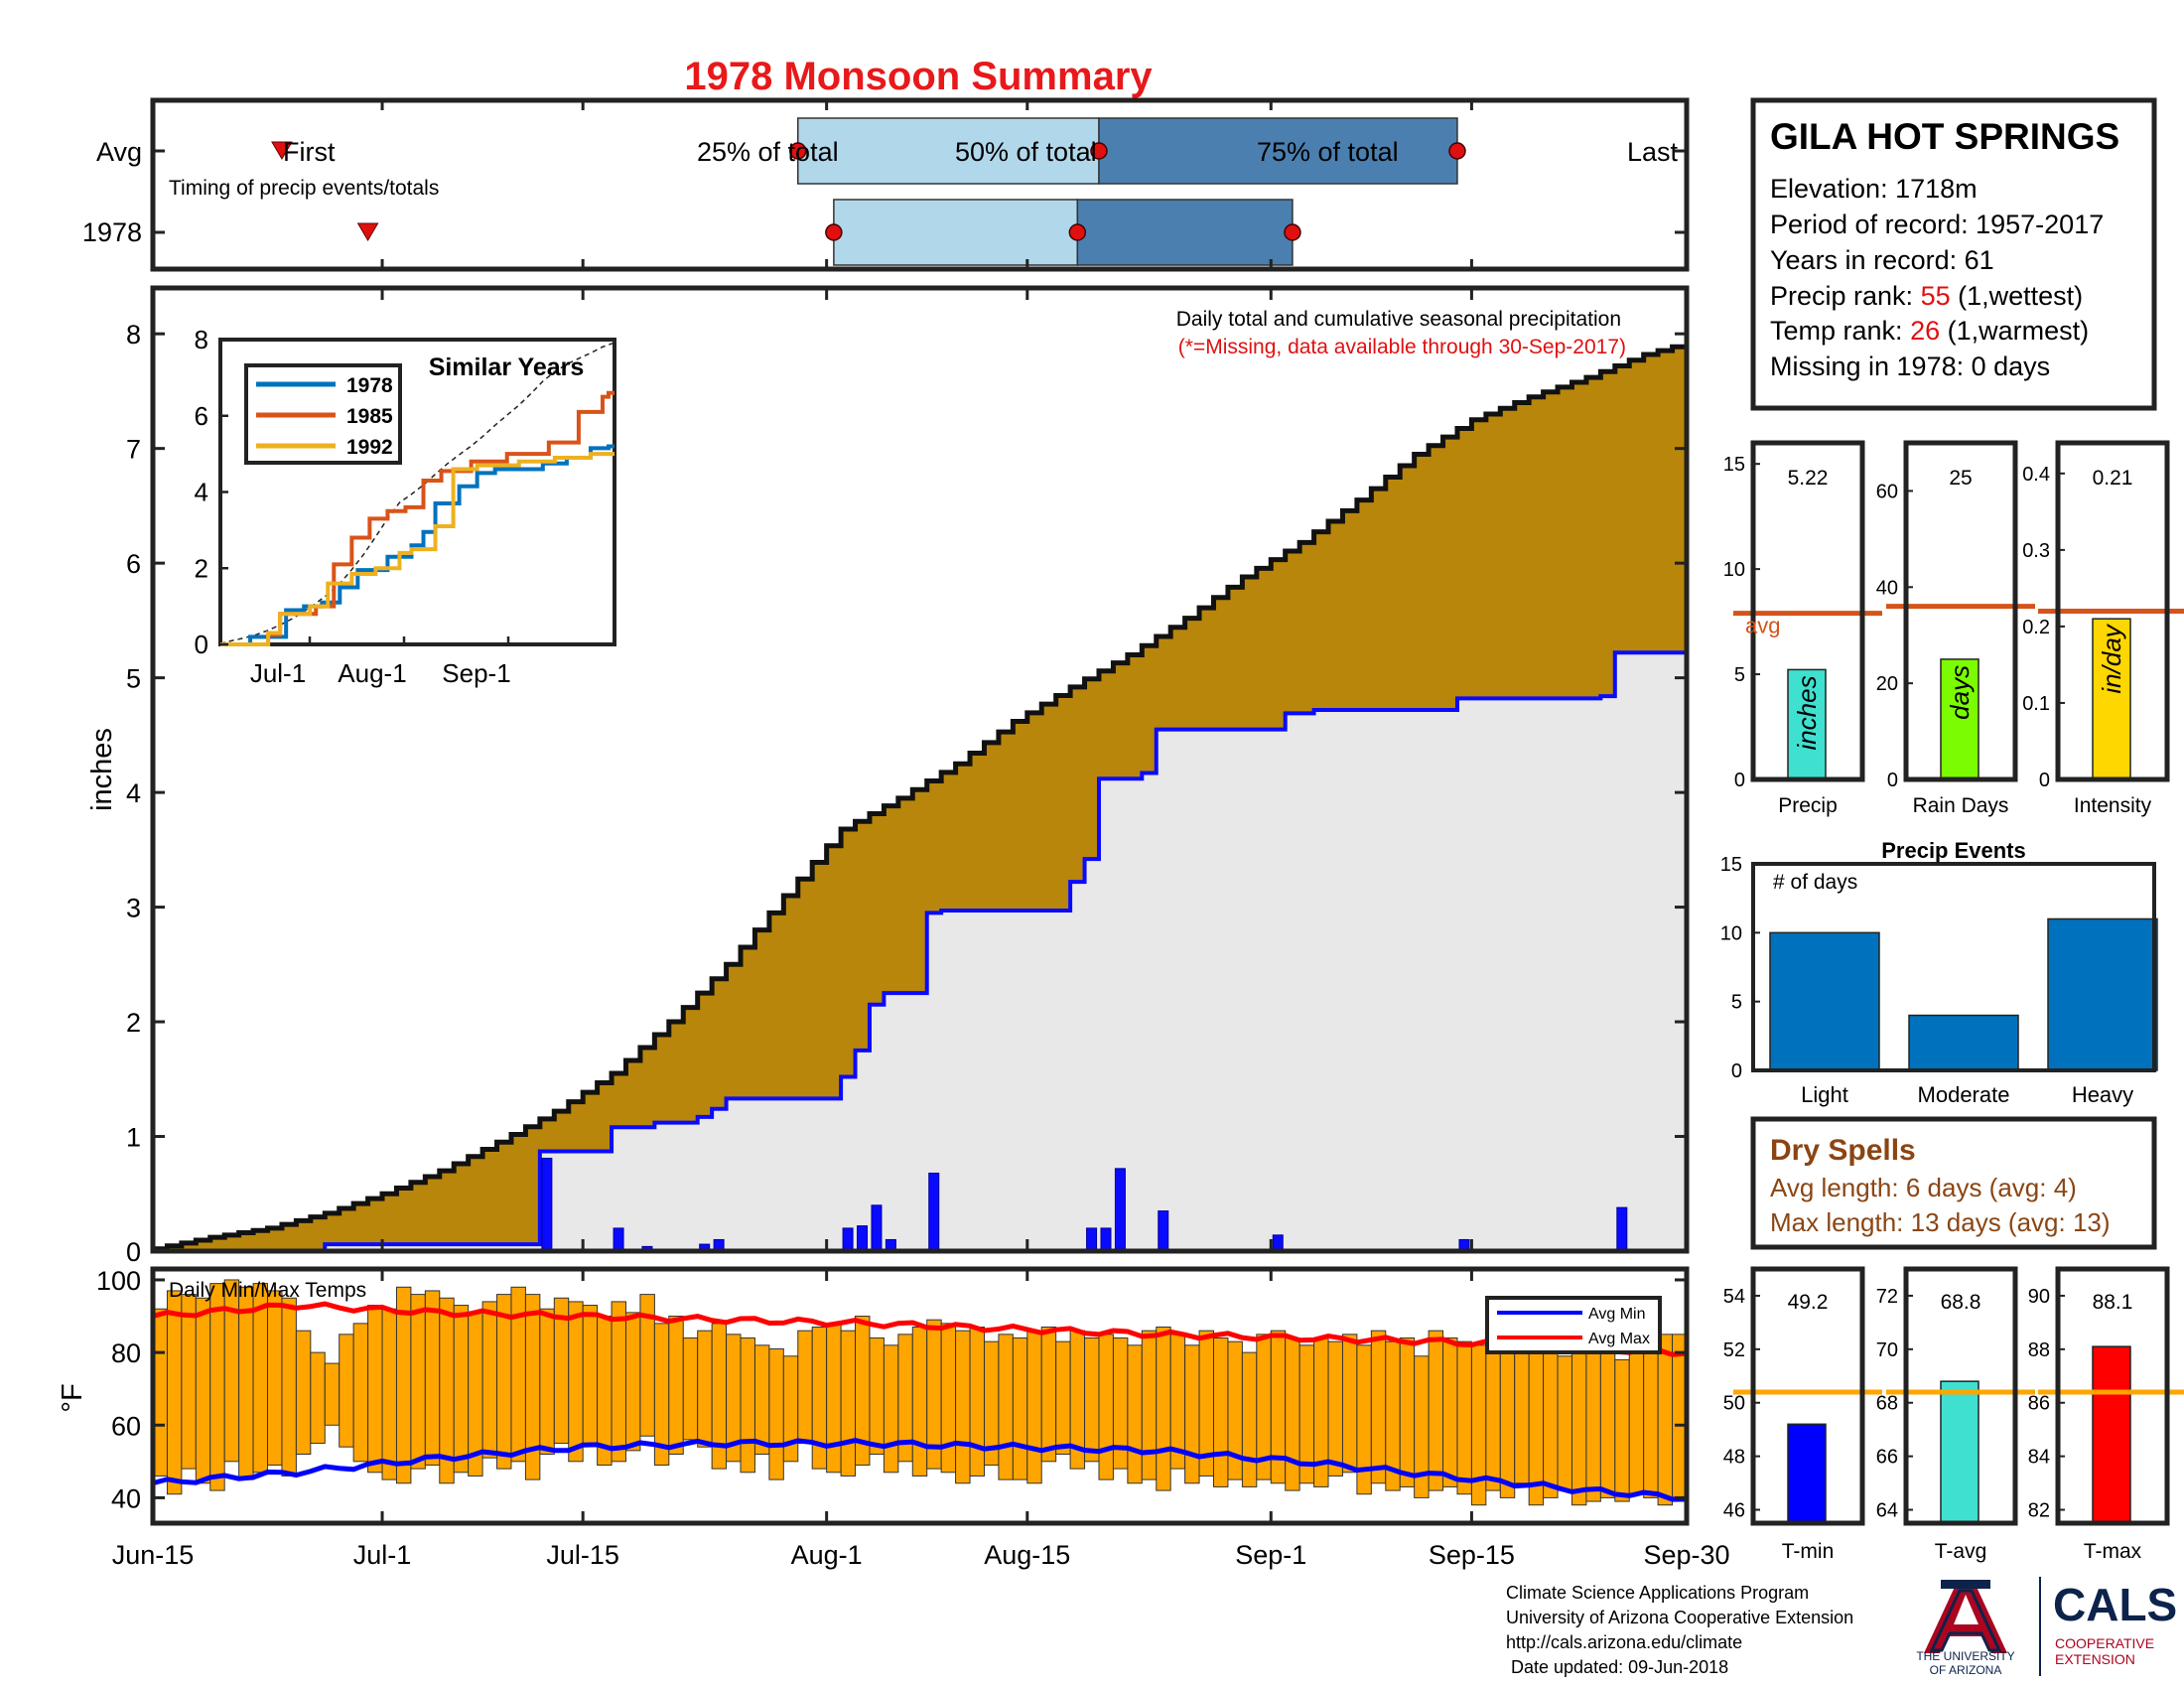  What do you see at coordinates (1807, 1473) in the screenshot?
I see `tsummary-bar-t-min` at bounding box center [1807, 1473].